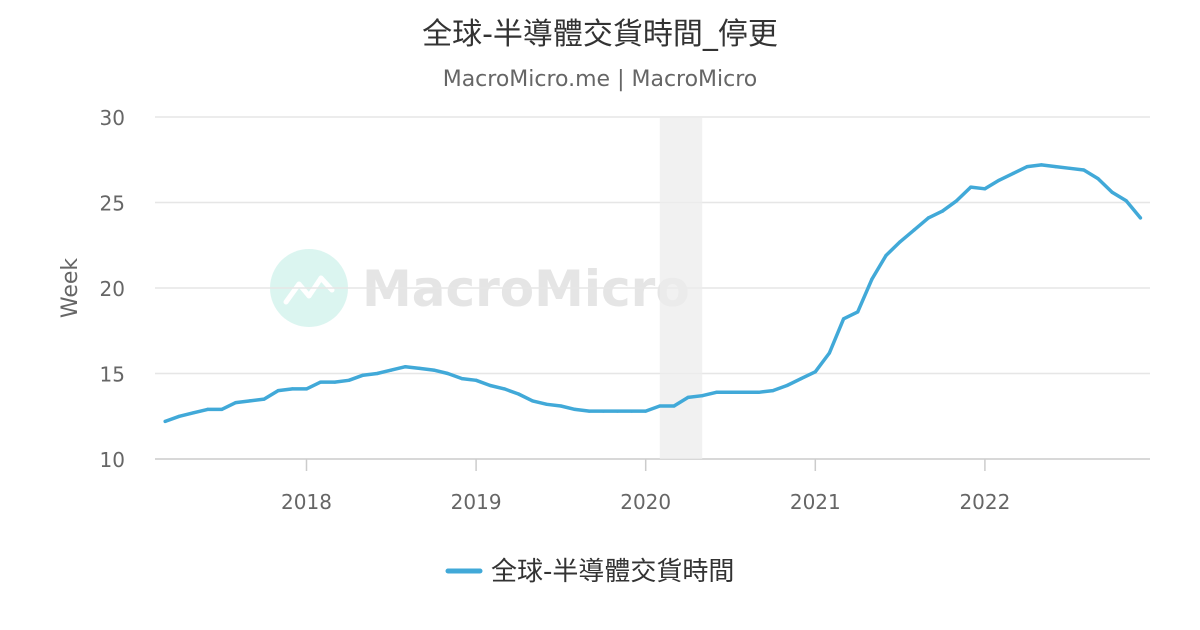 This screenshot has width=1200, height=630. Describe the element at coordinates (476, 502) in the screenshot. I see `x-tick-label: 2019` at that location.